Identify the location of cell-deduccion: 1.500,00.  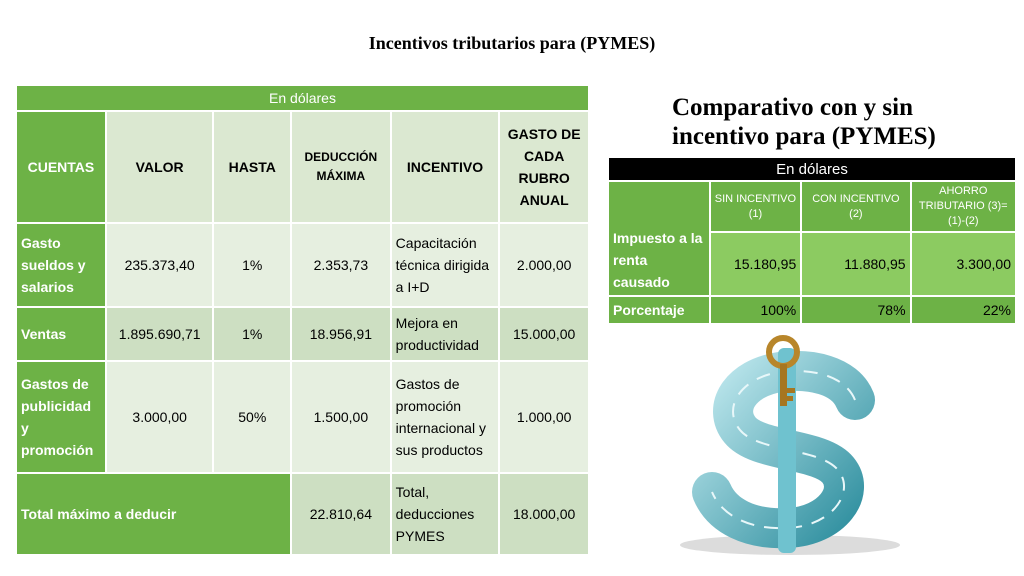
(341, 417).